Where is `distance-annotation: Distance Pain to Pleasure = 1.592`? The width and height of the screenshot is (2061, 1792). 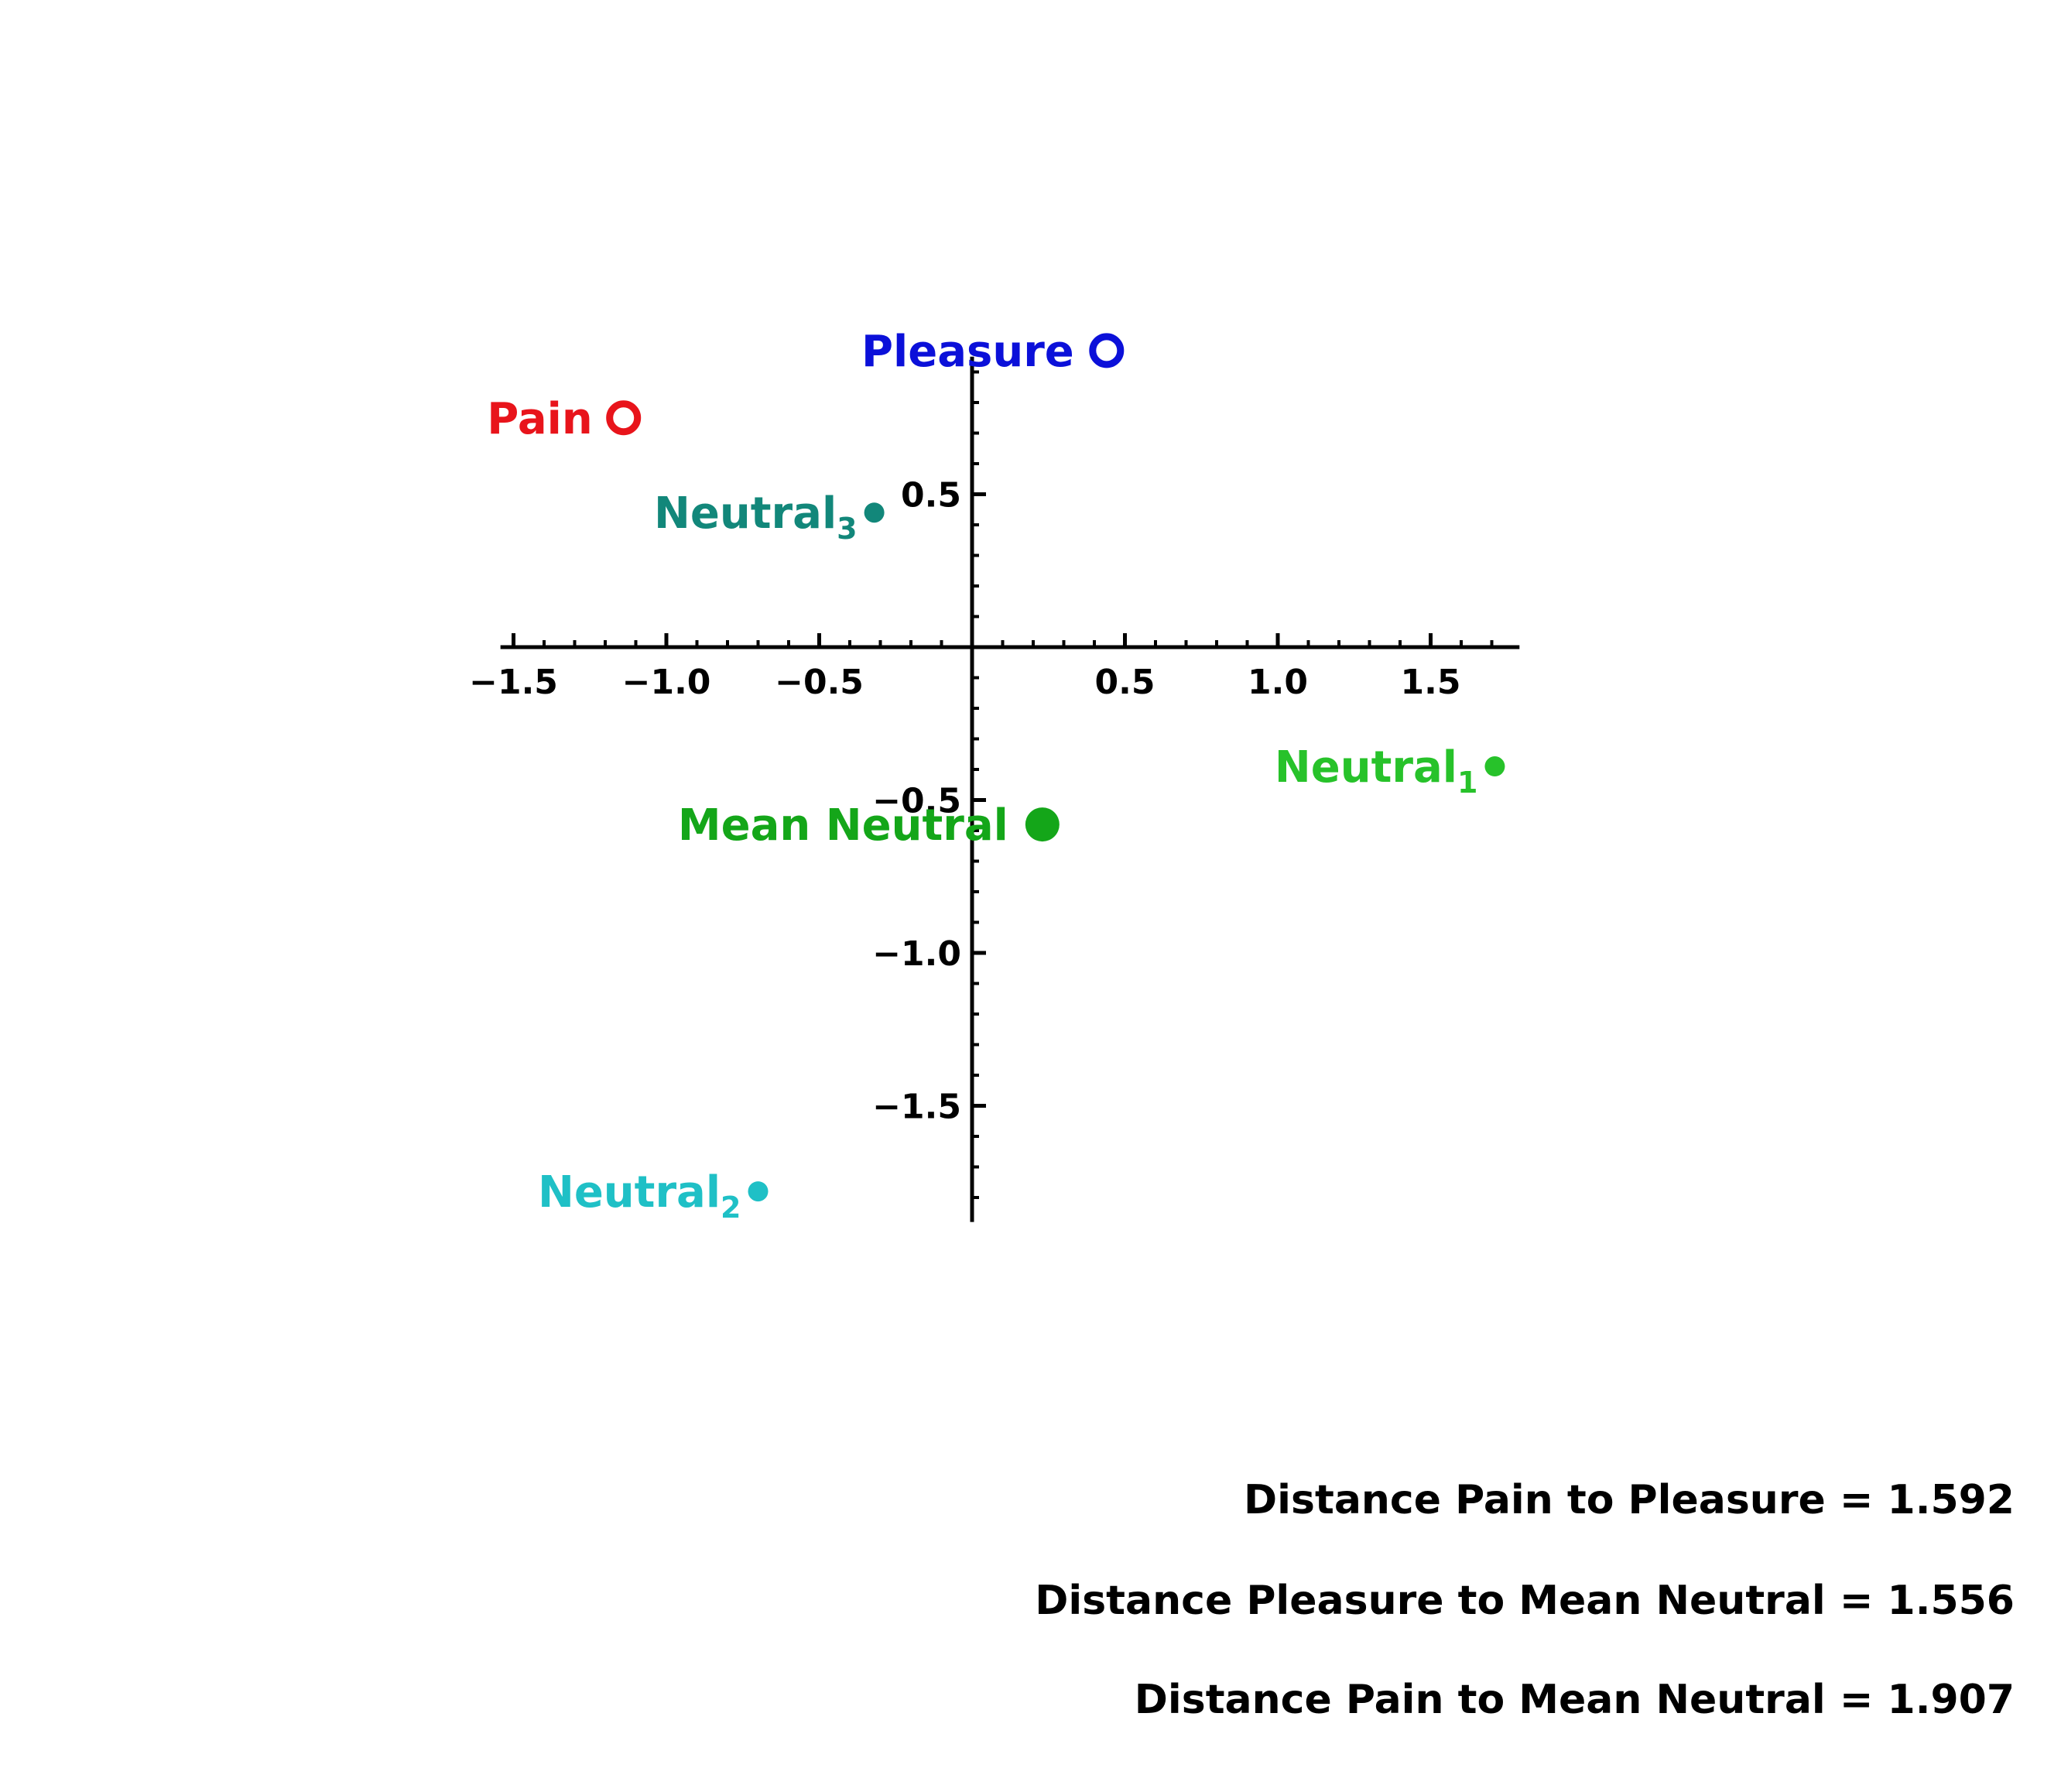 distance-annotation: Distance Pain to Pleasure = 1.592 is located at coordinates (1629, 1500).